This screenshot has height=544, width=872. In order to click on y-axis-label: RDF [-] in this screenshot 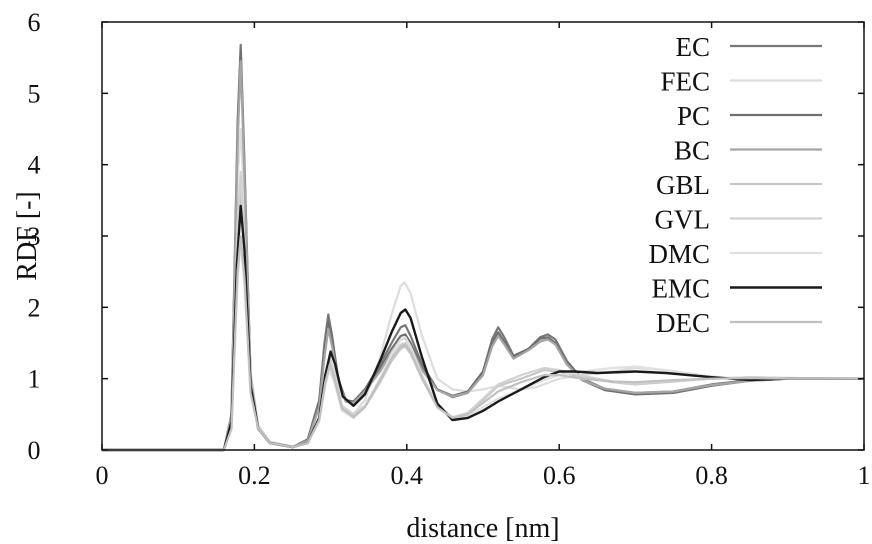, I will do `click(27, 235)`.